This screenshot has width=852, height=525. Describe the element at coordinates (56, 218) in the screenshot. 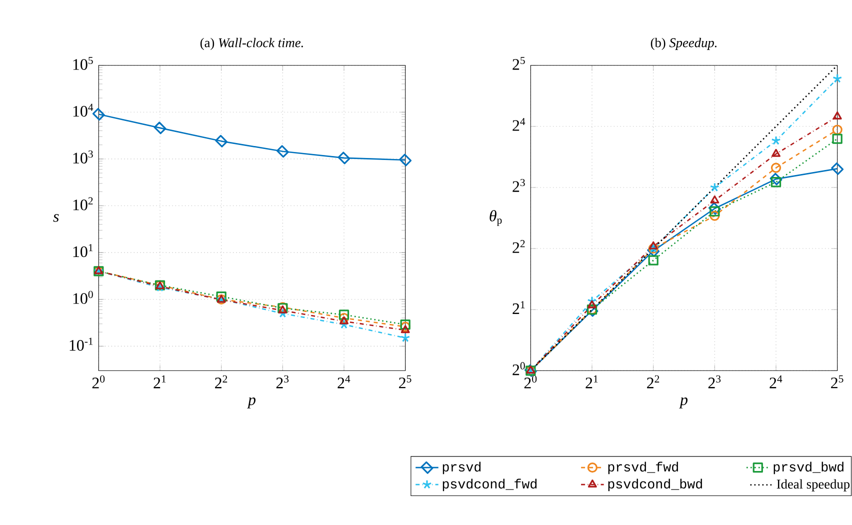

I see `y-axis-title: s` at that location.